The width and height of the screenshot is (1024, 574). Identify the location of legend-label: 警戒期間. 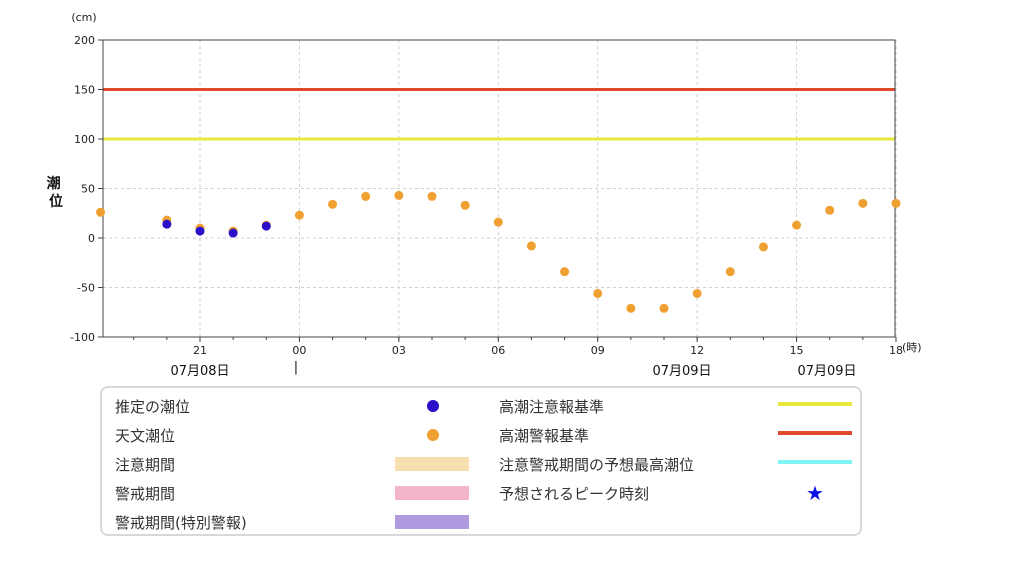
(145, 493).